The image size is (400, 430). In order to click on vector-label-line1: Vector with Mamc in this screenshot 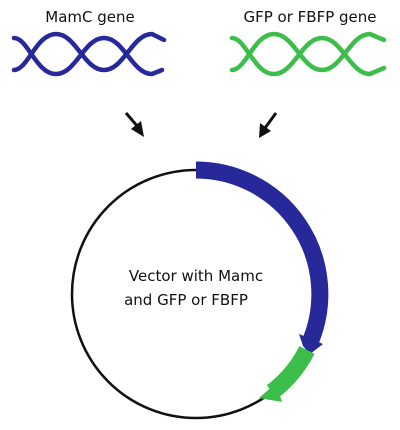, I will do `click(196, 276)`.